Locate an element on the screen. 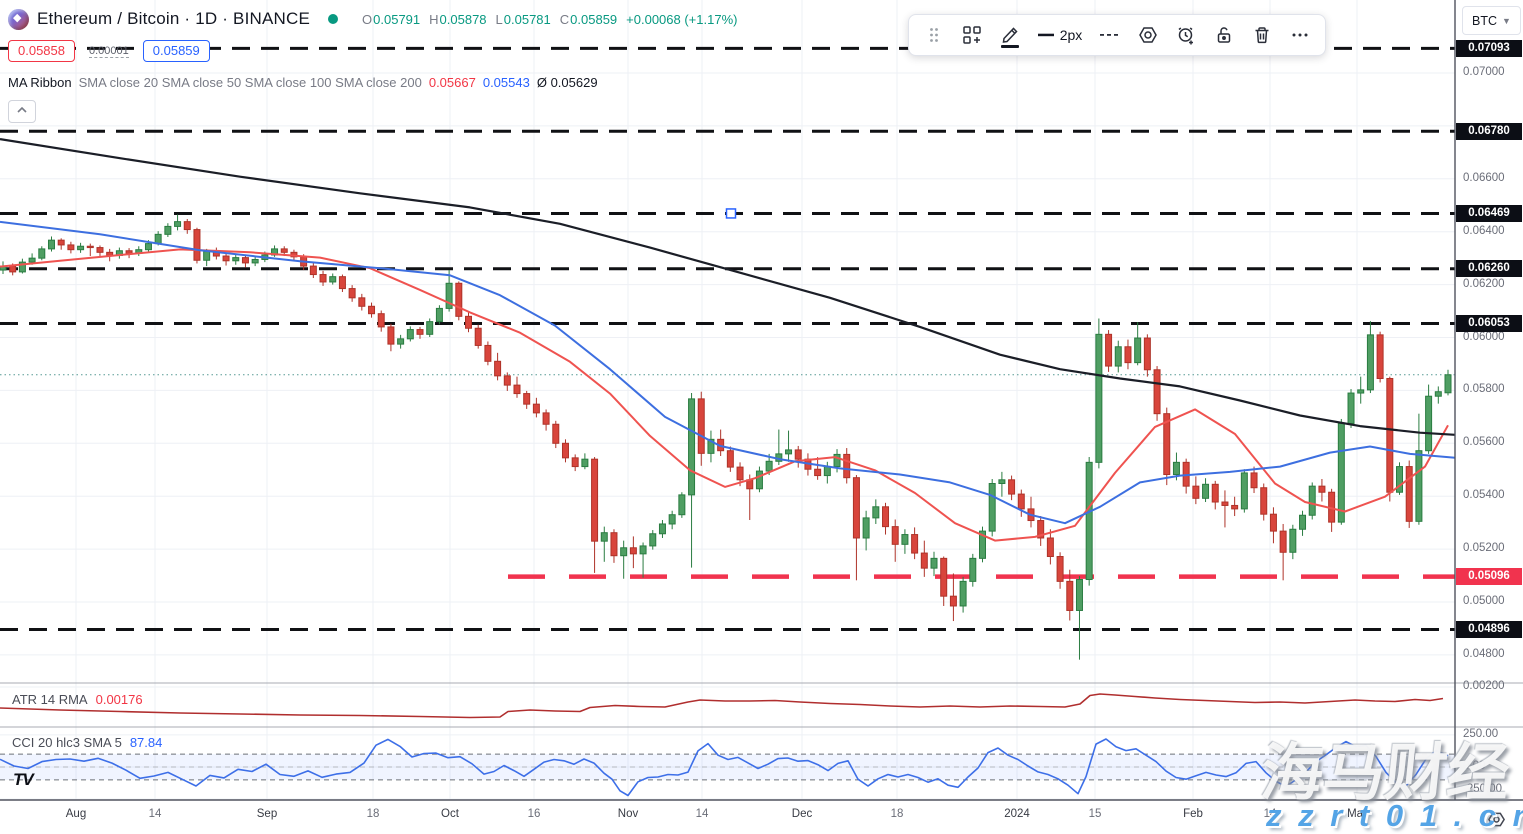  ma-value-average: Ø 0.05629 is located at coordinates (567, 82).